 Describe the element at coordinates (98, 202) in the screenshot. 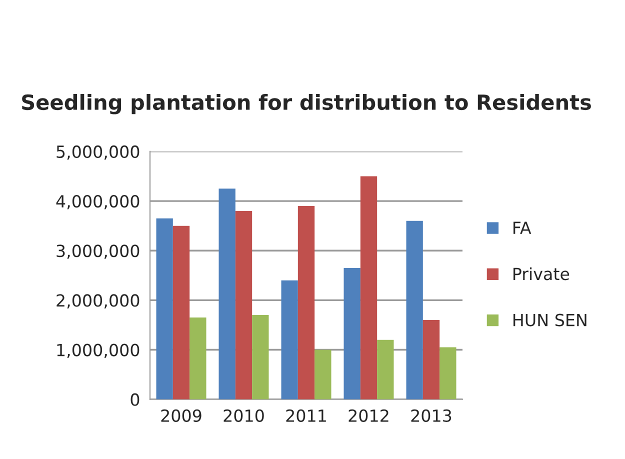

I see `y-tick-label: 4,000,000` at that location.